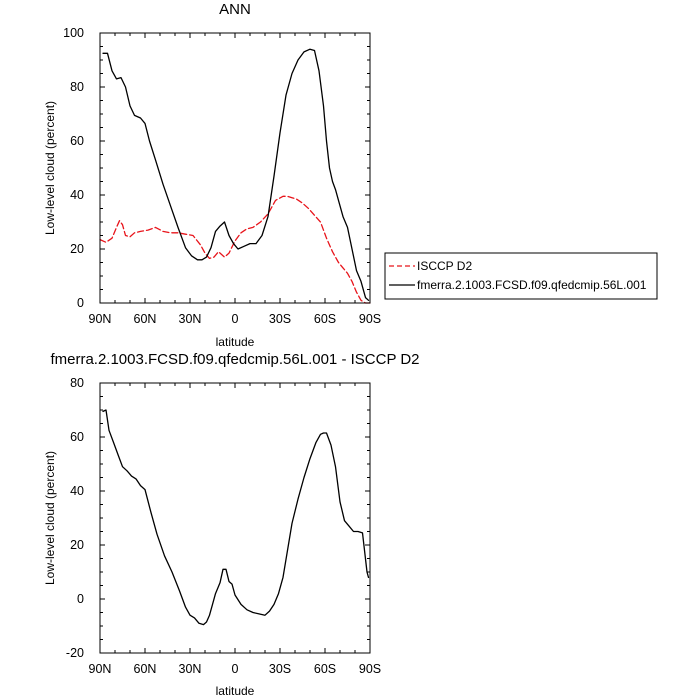 The height and width of the screenshot is (700, 700). Describe the element at coordinates (77, 87) in the screenshot. I see `top-y-tick-label: 80` at that location.